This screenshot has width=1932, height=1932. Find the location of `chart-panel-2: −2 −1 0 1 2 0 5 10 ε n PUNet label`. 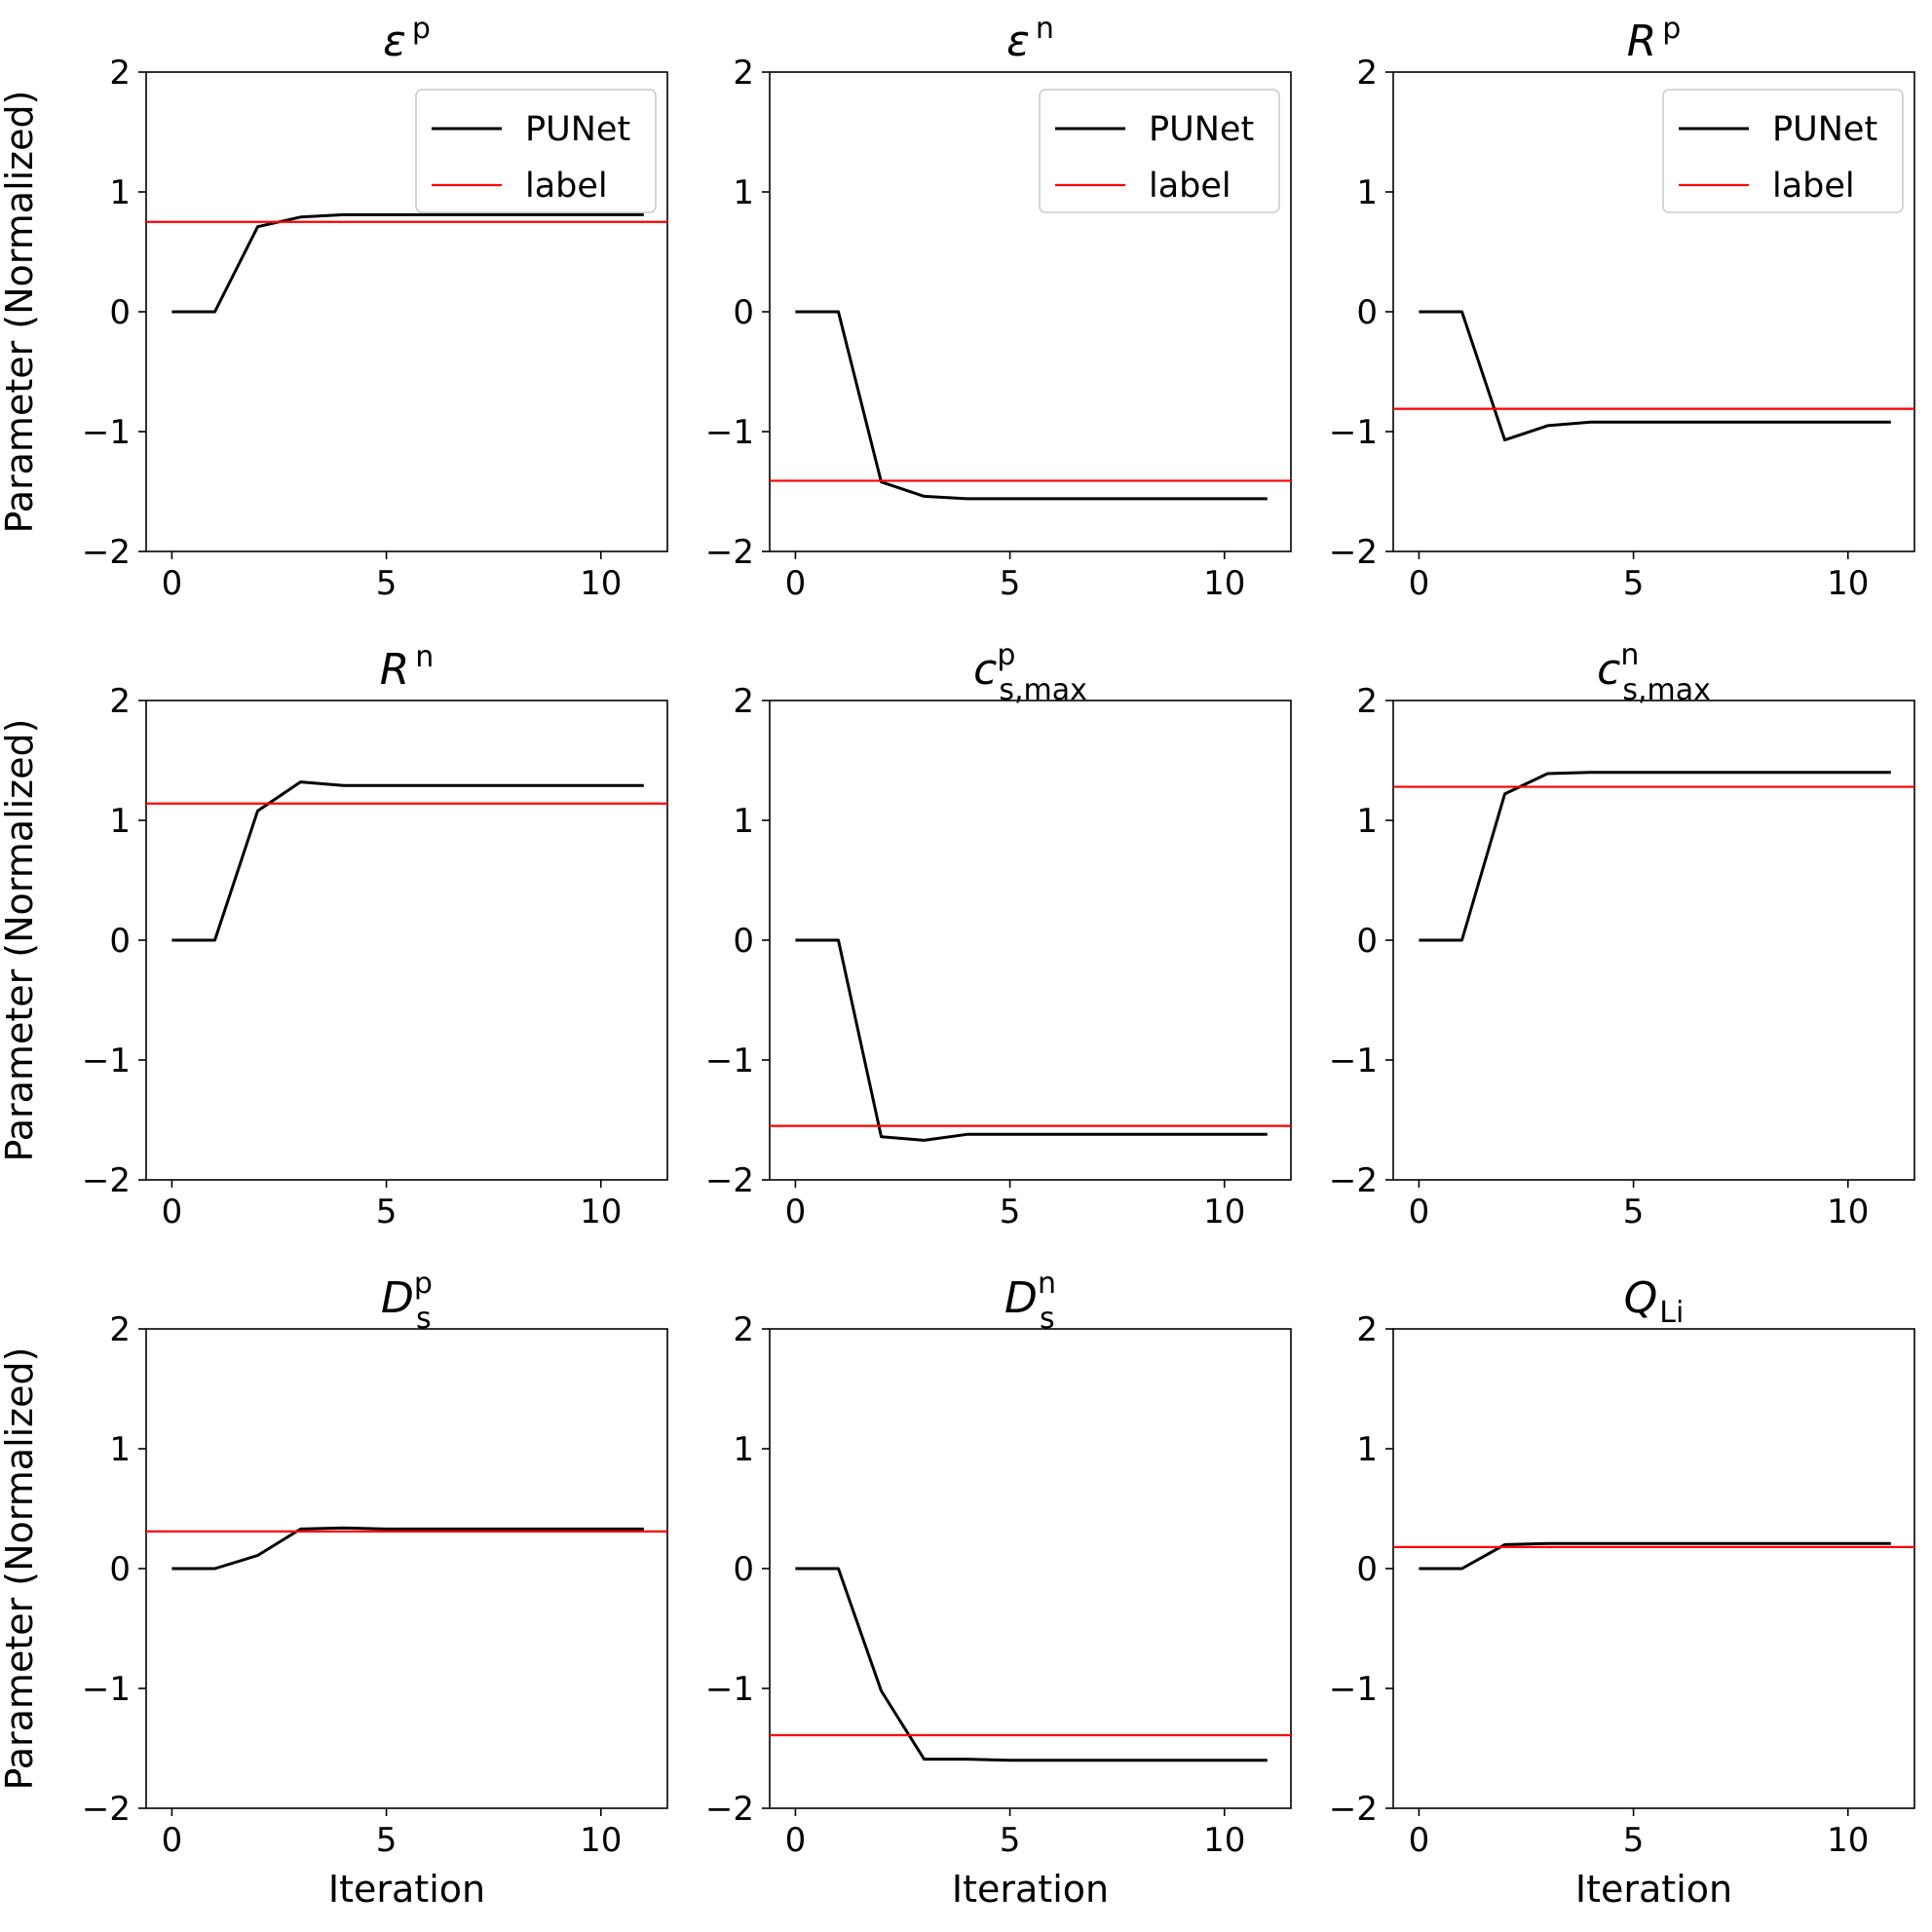

chart-panel-2: −2 −1 0 1 2 0 5 10 ε n PUNet label is located at coordinates (998, 307).